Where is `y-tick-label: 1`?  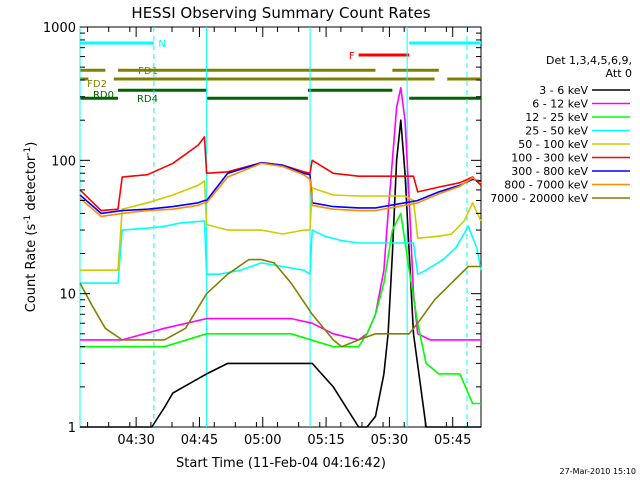
y-tick-label: 1 is located at coordinates (72, 428).